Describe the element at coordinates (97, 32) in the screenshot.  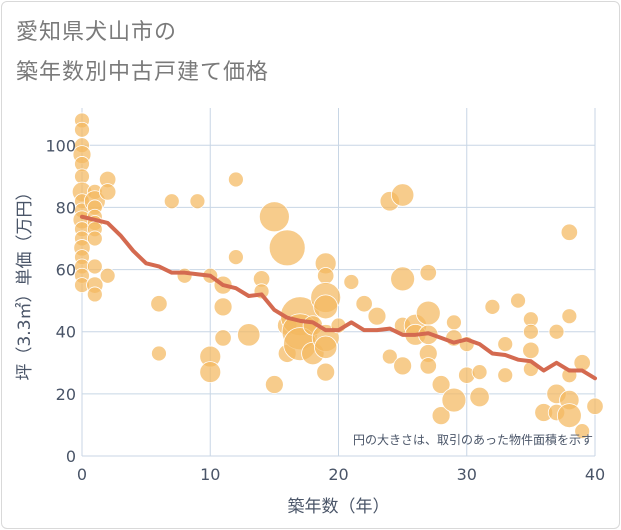
I see `chart-title-line-1: 愛知県犬山市の` at that location.